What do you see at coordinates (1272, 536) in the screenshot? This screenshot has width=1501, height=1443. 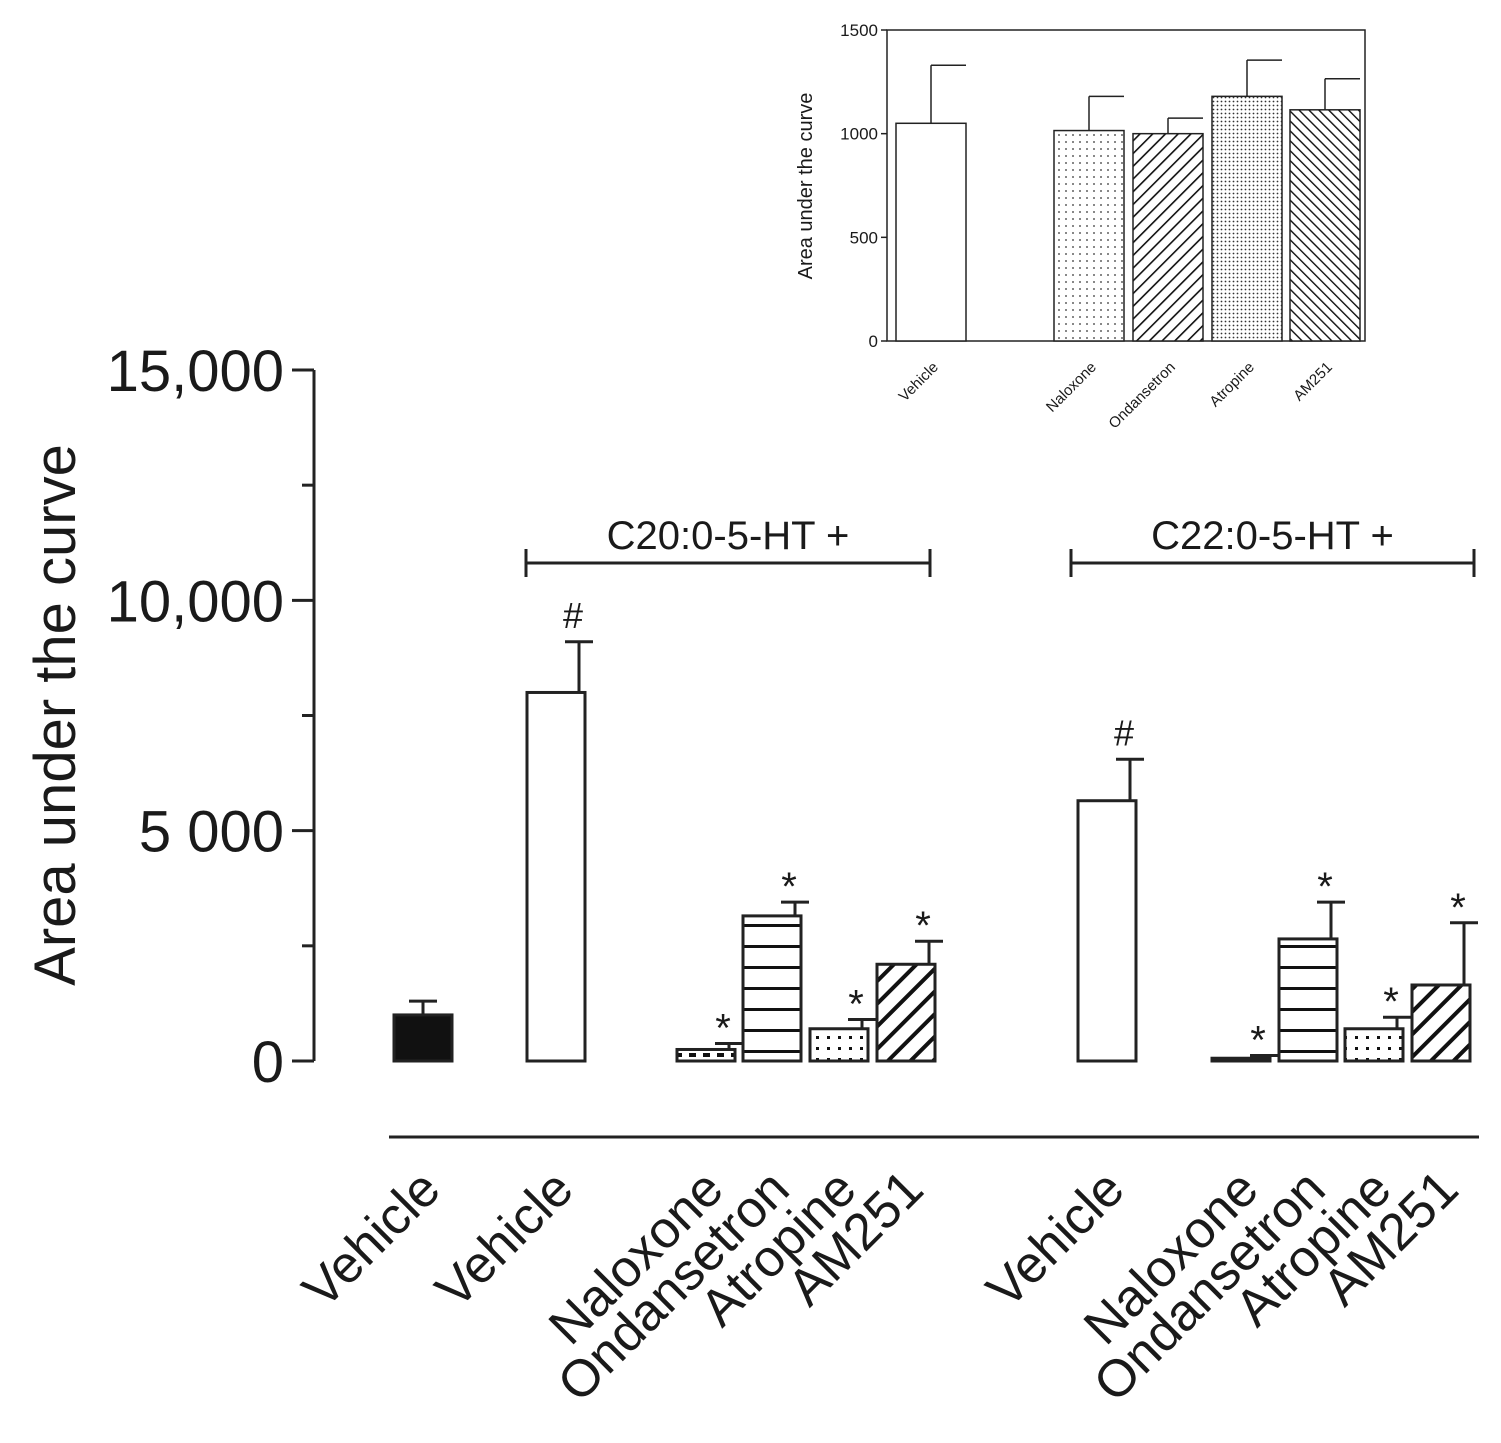 I see `group-bracket-label: C22:0-5-HT +` at bounding box center [1272, 536].